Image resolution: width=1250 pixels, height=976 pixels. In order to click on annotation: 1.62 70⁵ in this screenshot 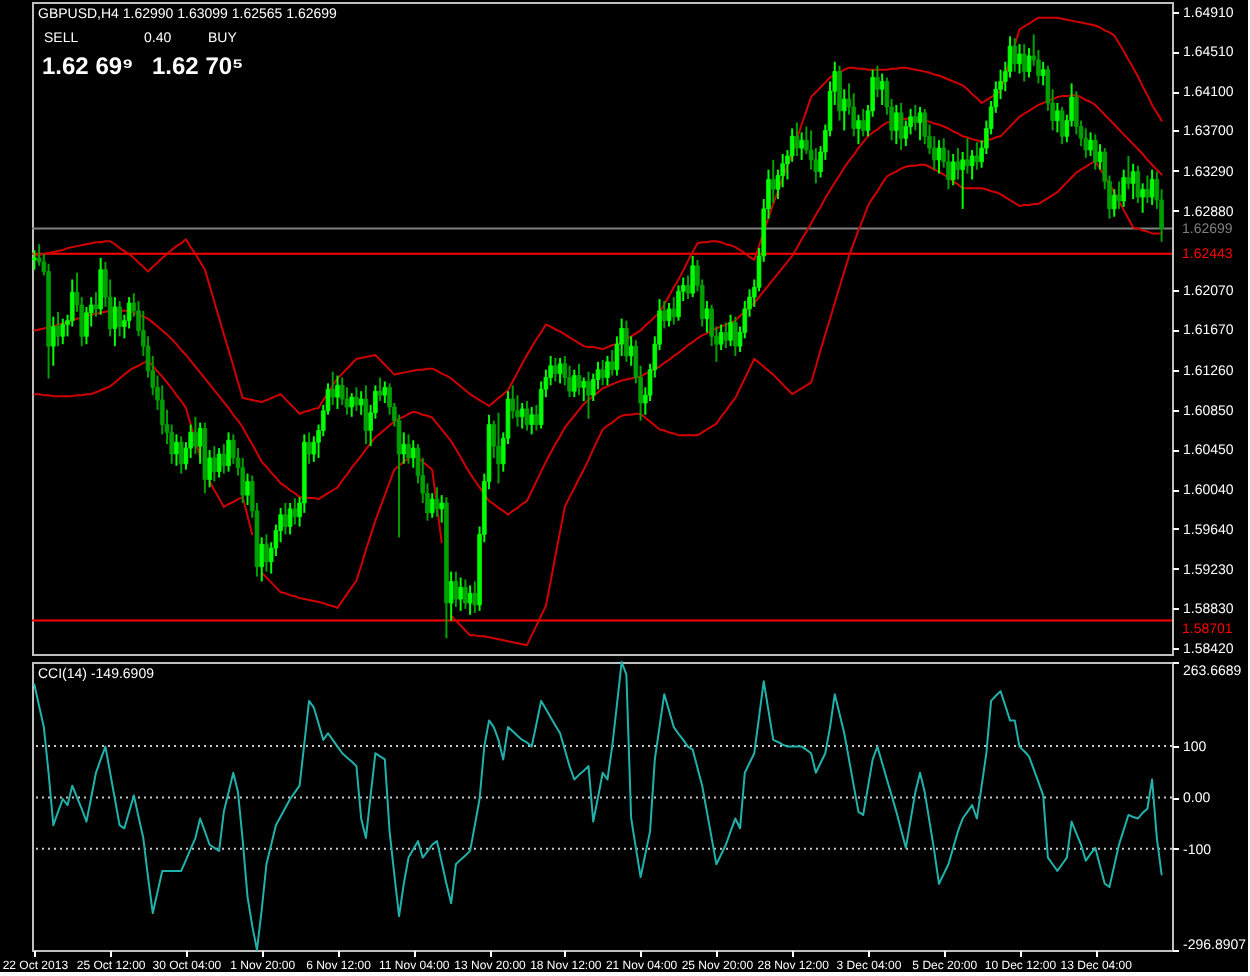, I will do `click(198, 66)`.